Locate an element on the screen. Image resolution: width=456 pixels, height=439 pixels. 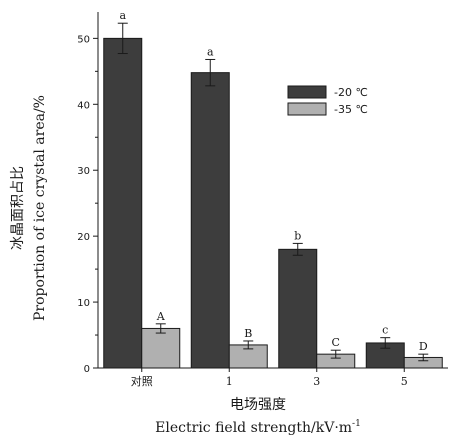
significance-label: C is located at coordinates (336, 342).